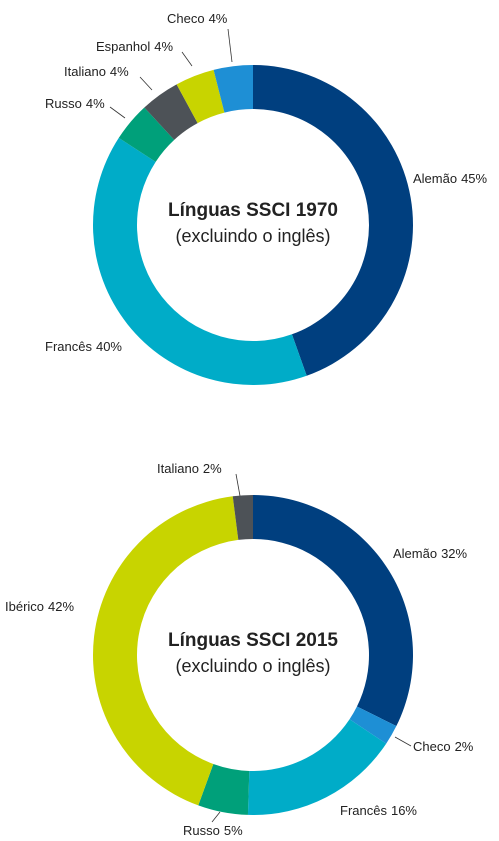 The image size is (499, 841). What do you see at coordinates (61, 606) in the screenshot?
I see `value-label: 42%` at bounding box center [61, 606].